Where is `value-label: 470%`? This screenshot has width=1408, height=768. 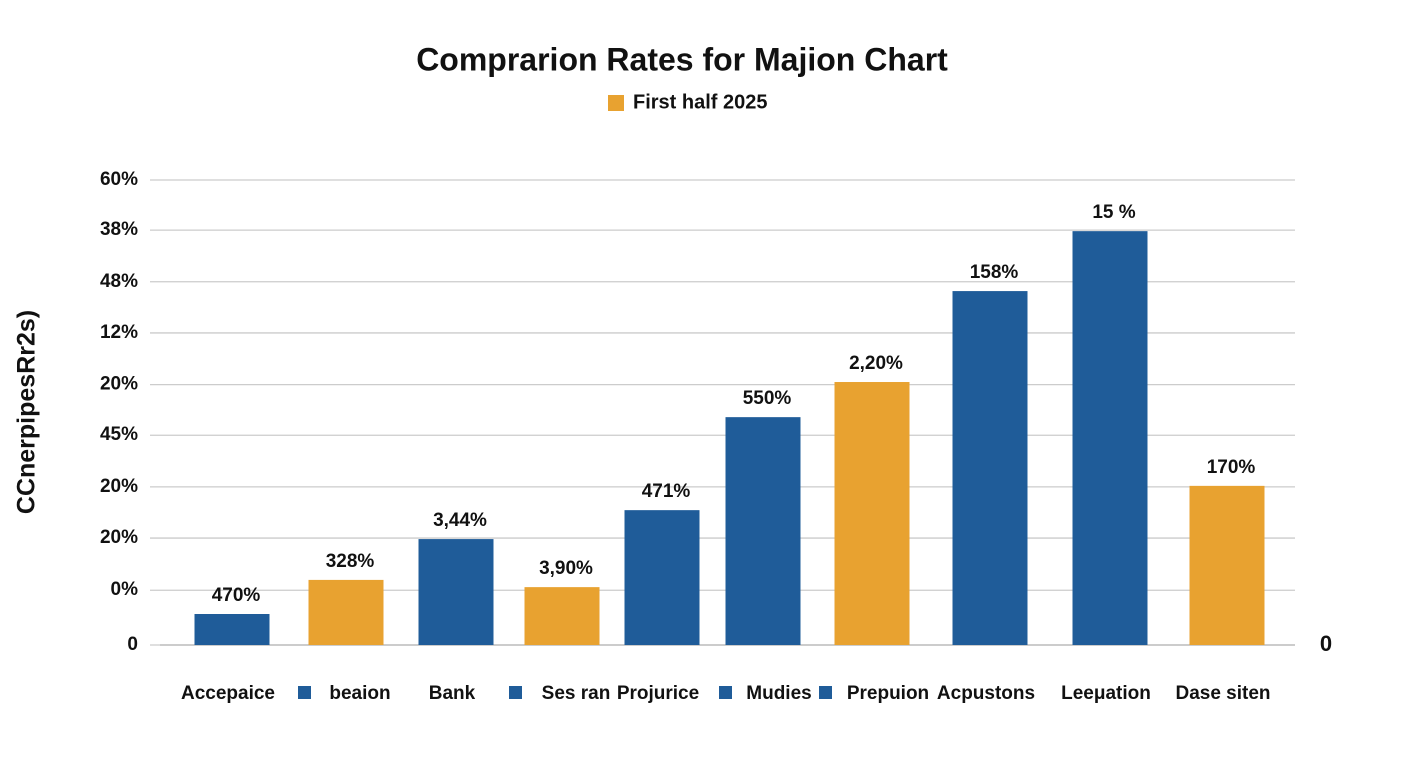 value-label: 470% is located at coordinates (236, 595).